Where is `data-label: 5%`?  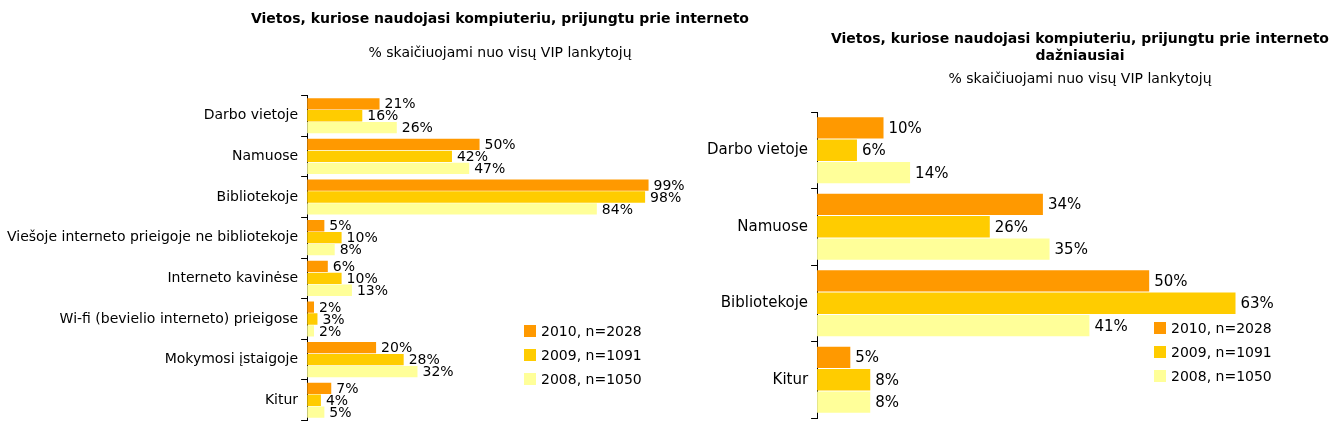 data-label: 5% is located at coordinates (867, 357).